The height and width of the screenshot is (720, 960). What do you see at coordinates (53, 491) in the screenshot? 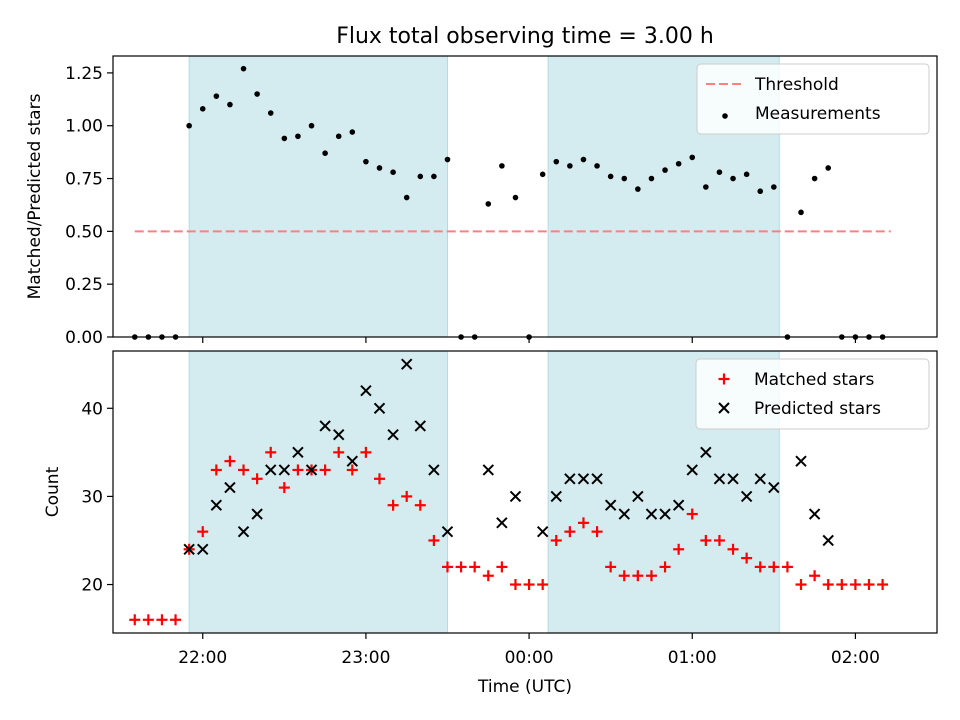
I see `y-axis-label: Count` at bounding box center [53, 491].